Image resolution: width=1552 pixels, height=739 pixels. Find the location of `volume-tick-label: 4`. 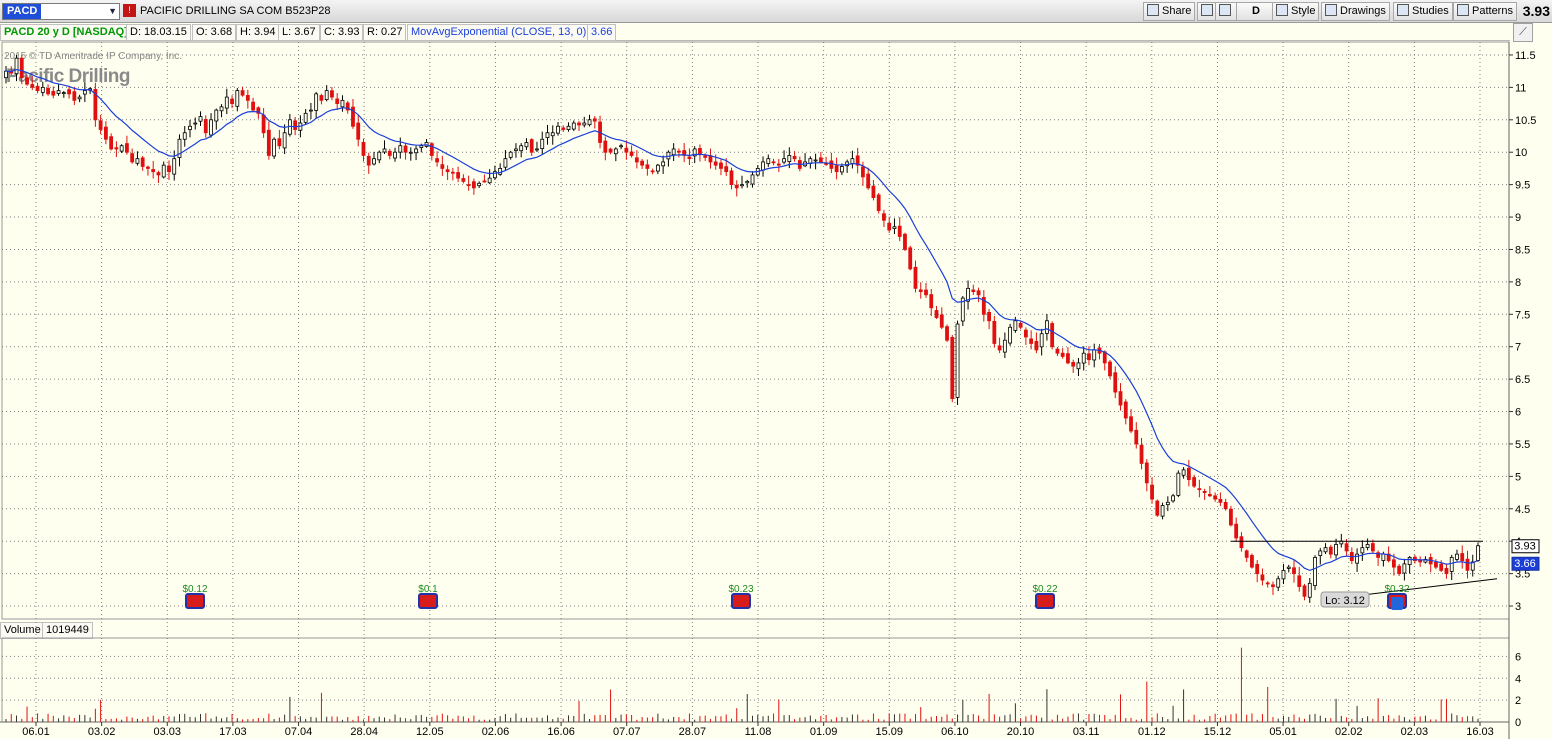

volume-tick-label: 4 is located at coordinates (1518, 679).